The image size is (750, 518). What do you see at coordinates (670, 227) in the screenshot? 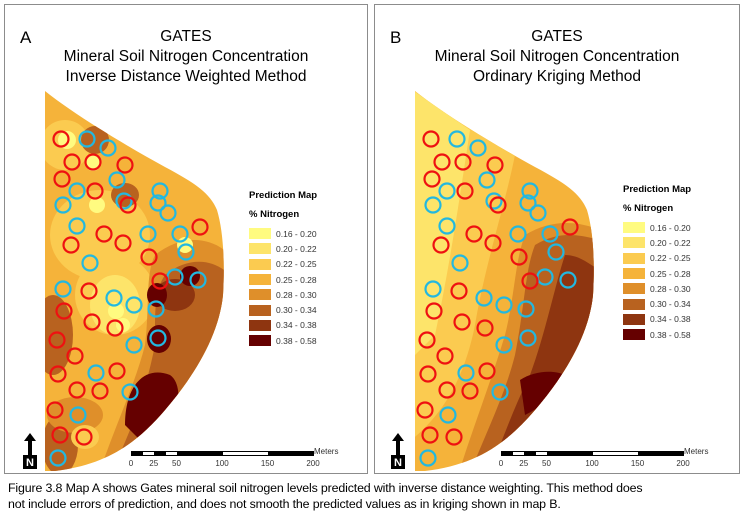
I see `legend-label: 0.16 - 0.20` at bounding box center [670, 227].